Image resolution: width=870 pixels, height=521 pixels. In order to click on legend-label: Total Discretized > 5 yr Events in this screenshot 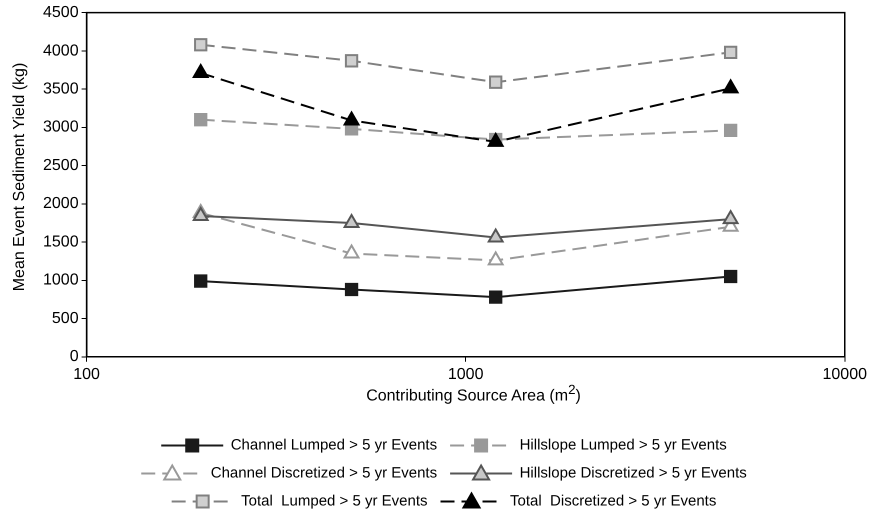, I will do `click(613, 501)`.